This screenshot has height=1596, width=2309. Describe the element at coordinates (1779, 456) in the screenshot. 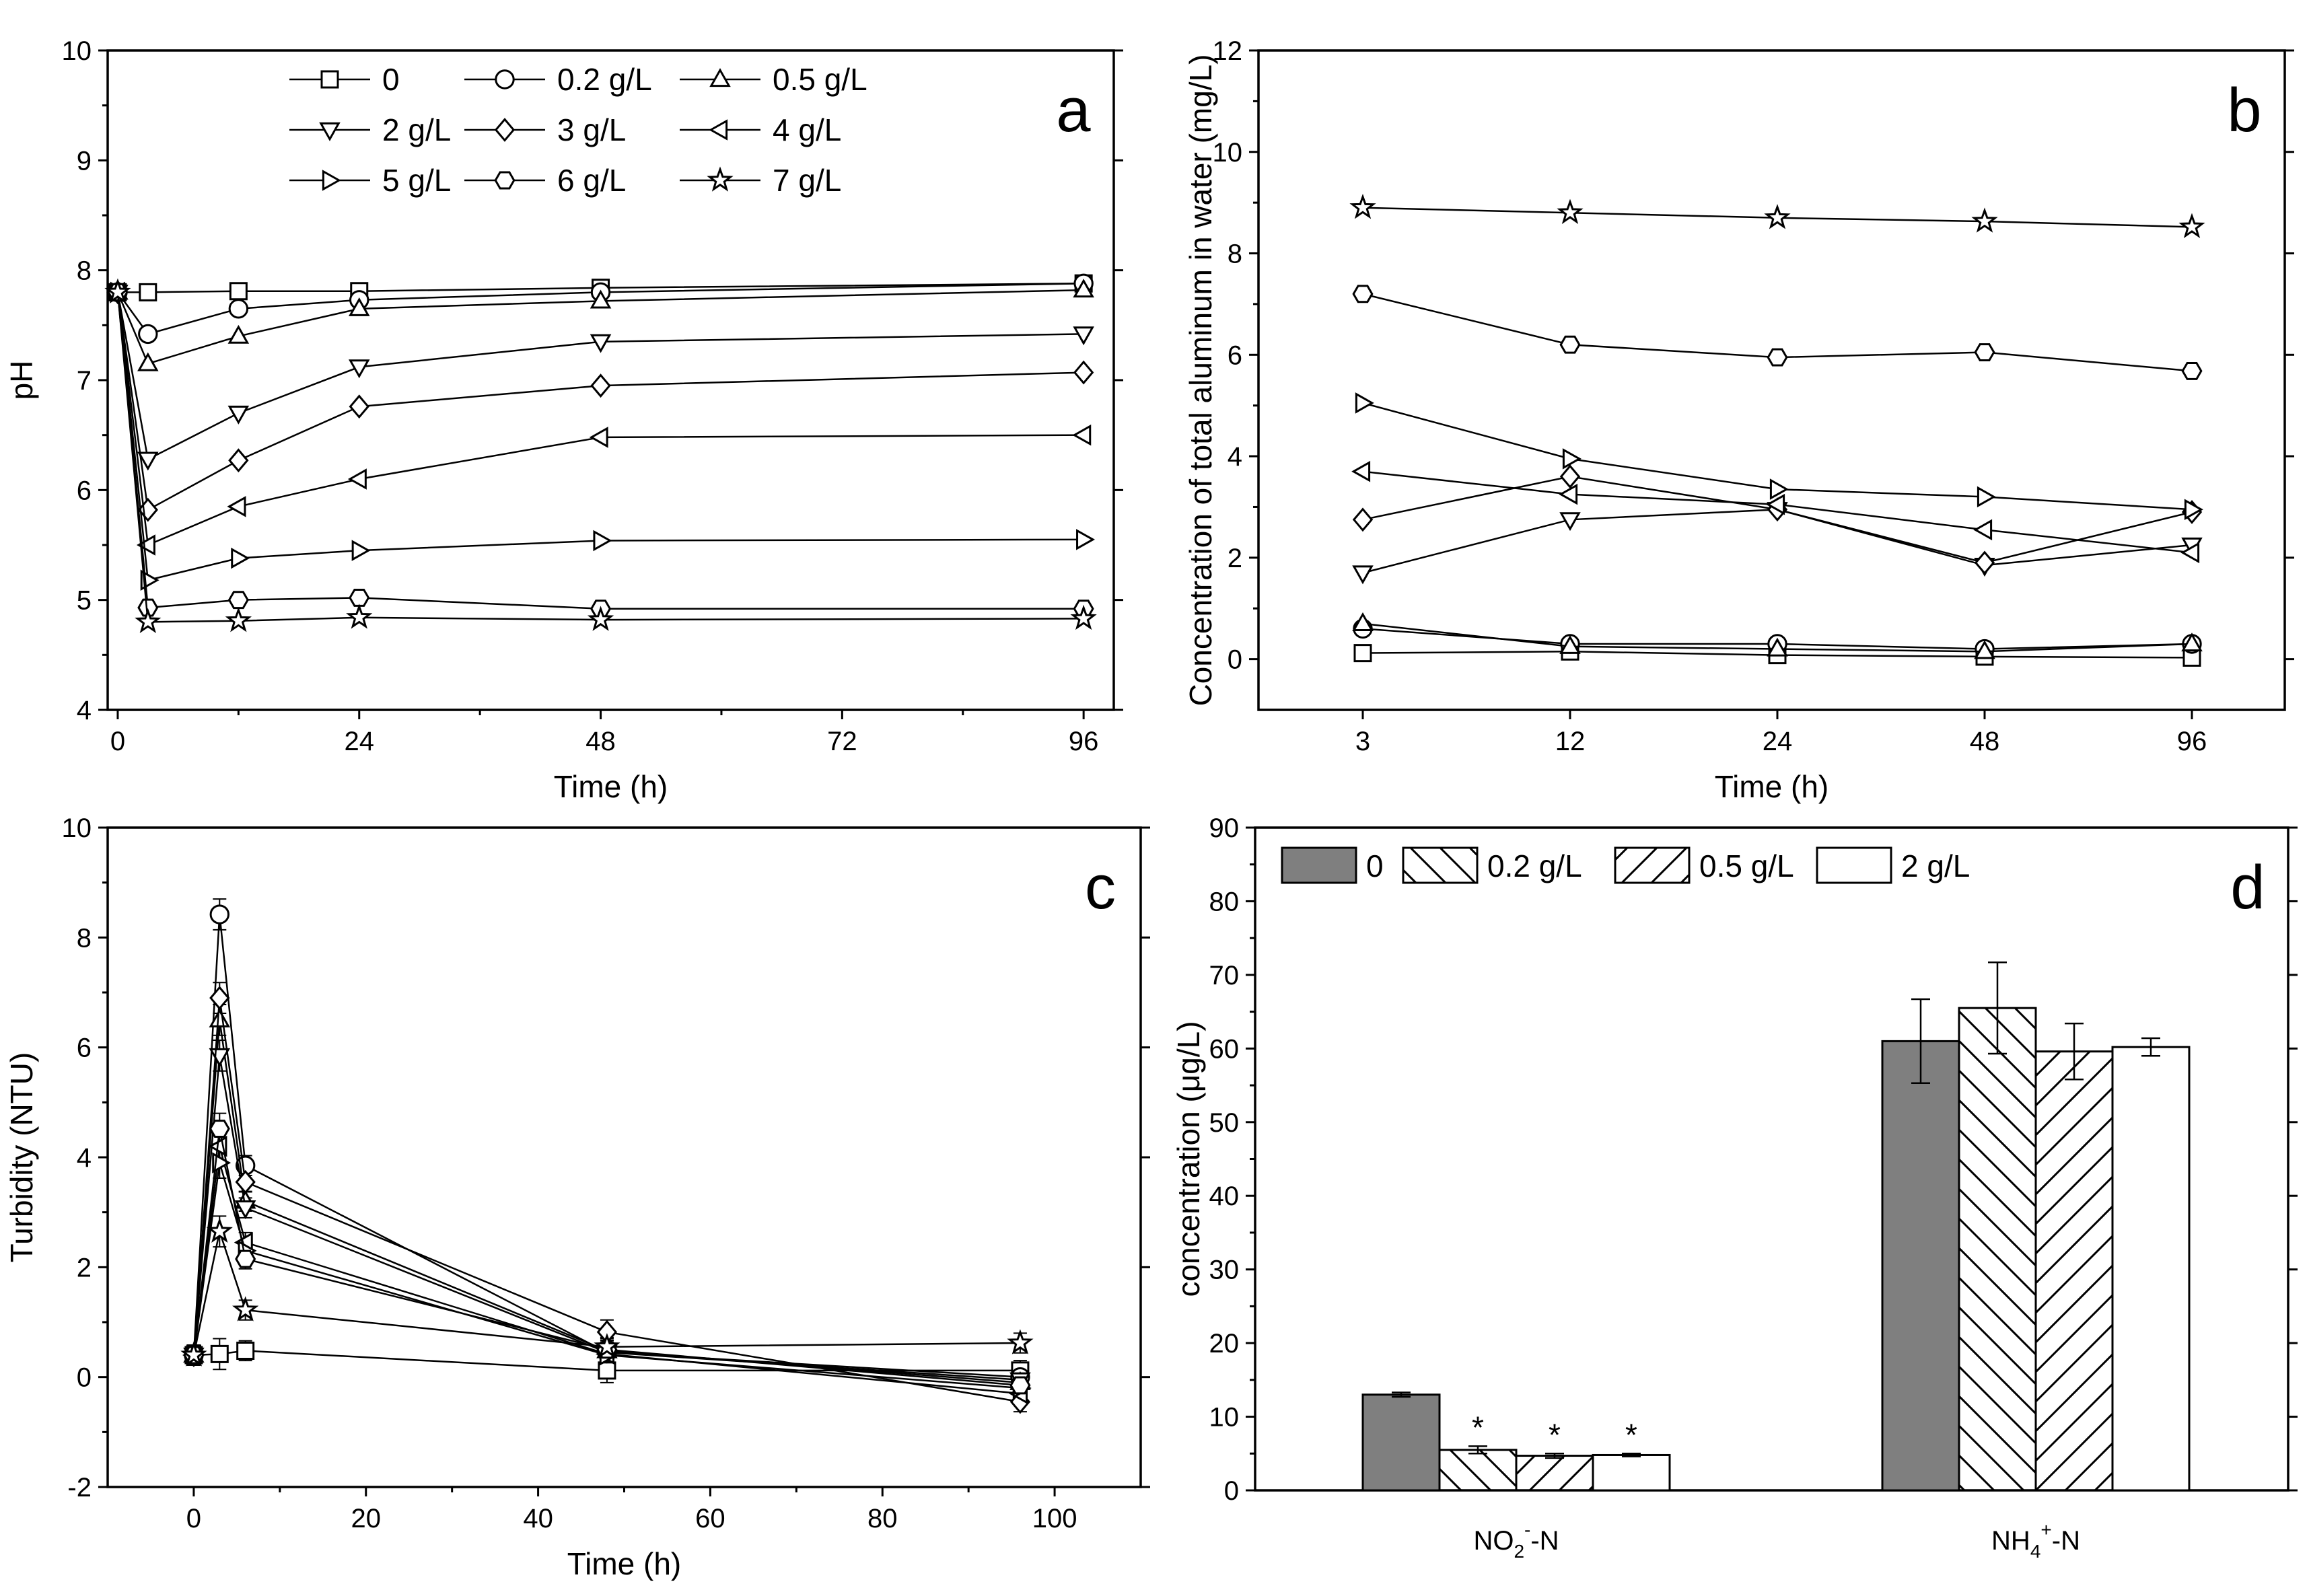

I see `series-triangle-right` at that location.